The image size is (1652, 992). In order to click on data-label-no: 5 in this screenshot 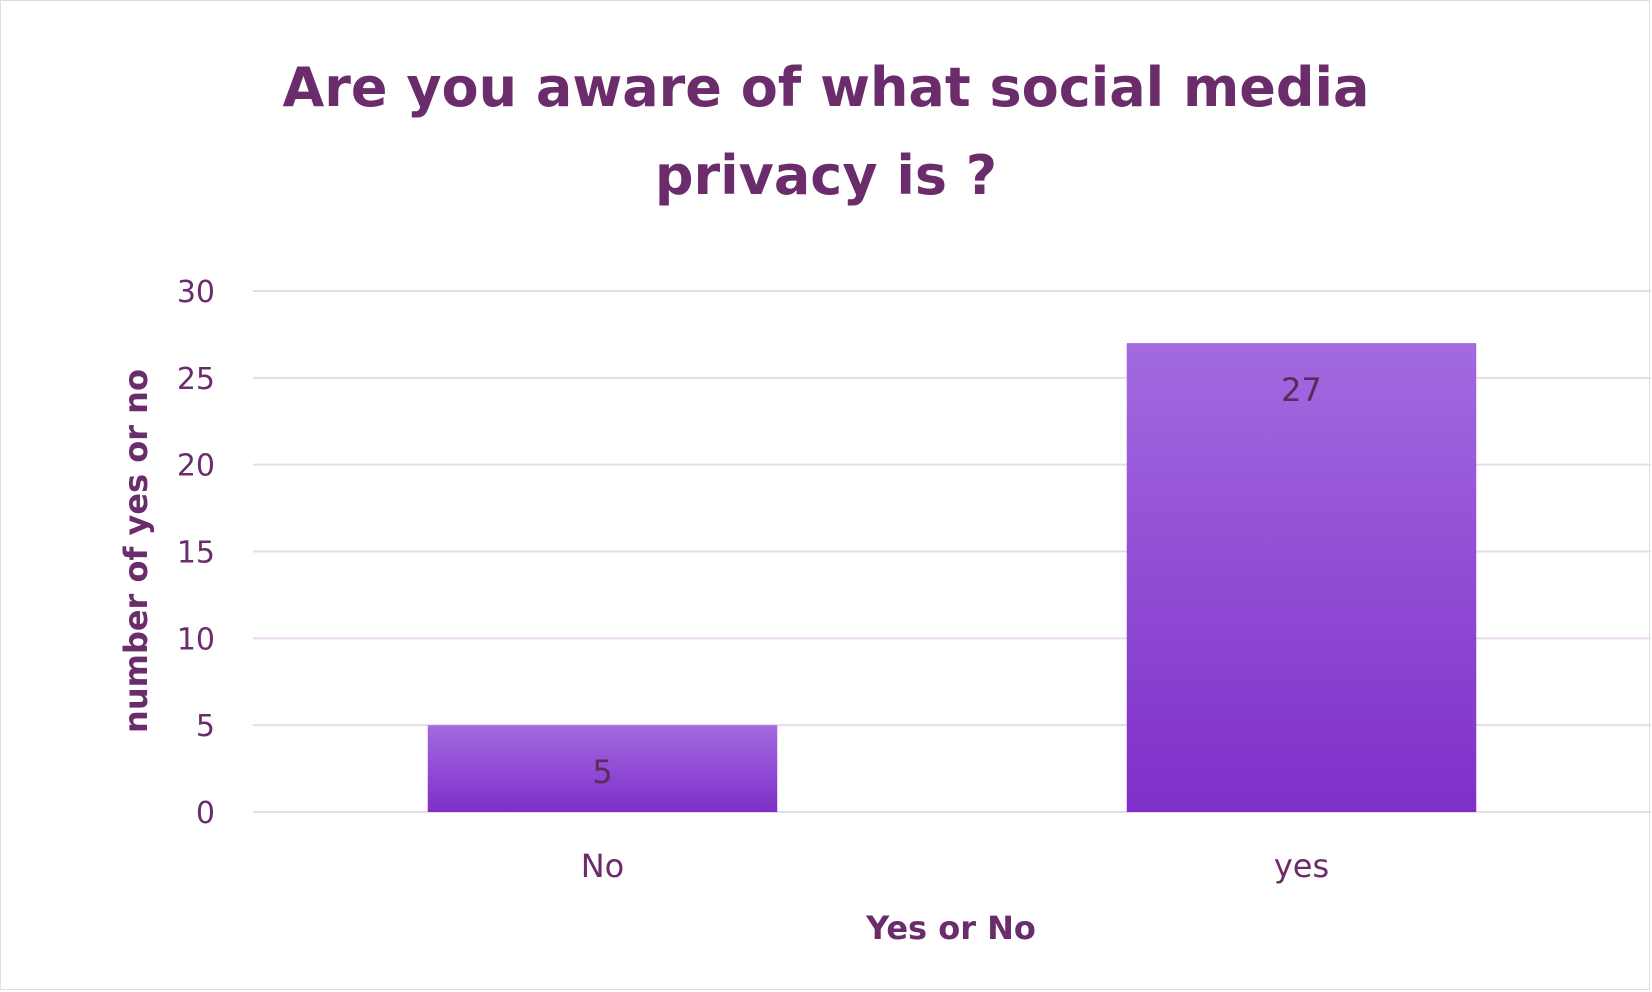, I will do `click(602, 772)`.